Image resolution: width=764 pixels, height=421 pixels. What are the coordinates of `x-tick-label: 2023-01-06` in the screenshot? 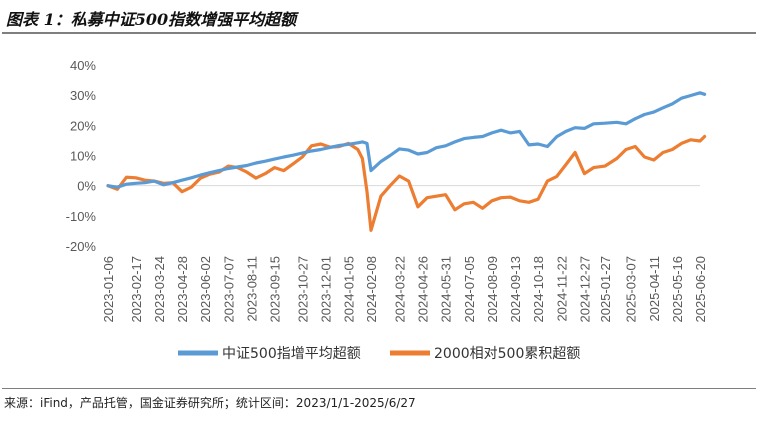 It's located at (108, 289).